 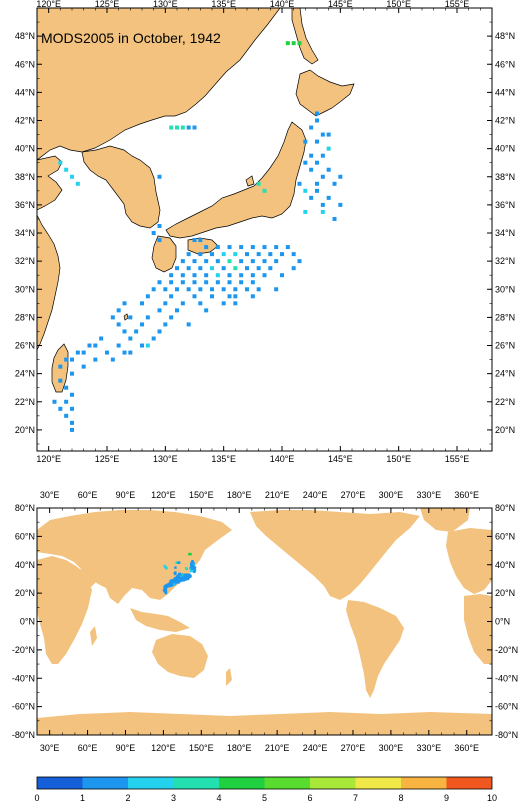 What do you see at coordinates (505, 346) in the screenshot?
I see `lat-tick-label: 26°N` at bounding box center [505, 346].